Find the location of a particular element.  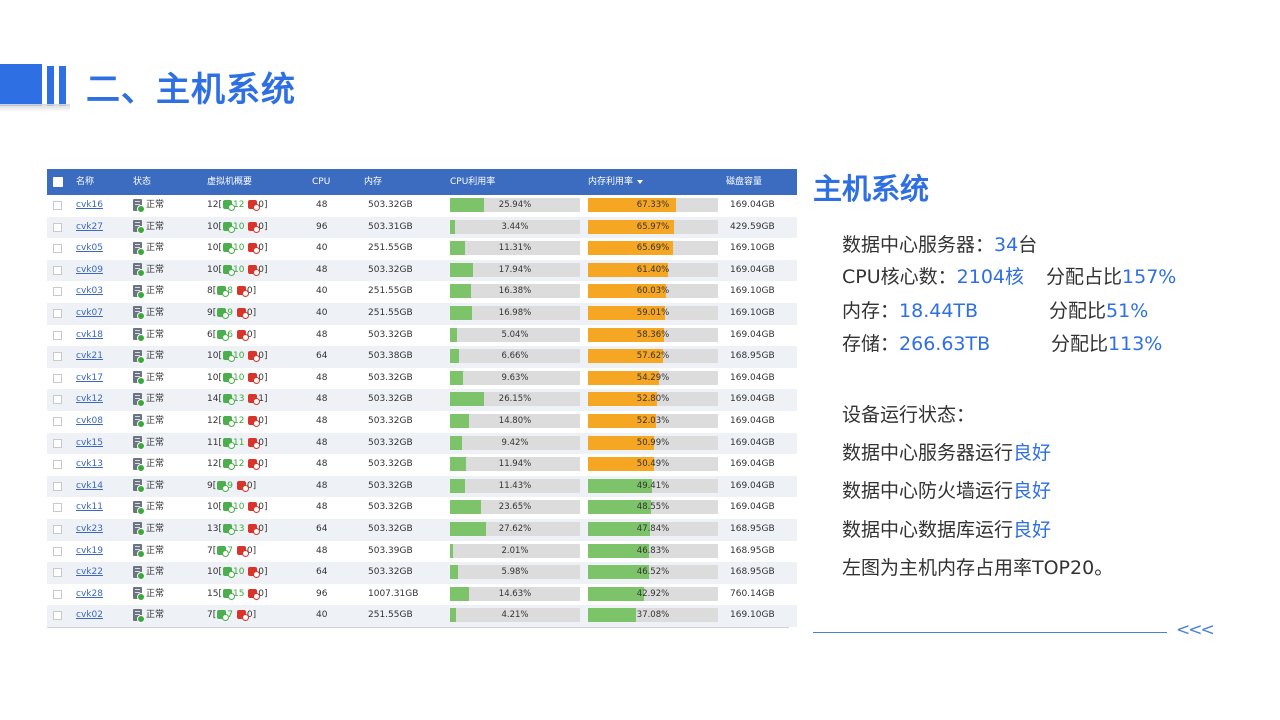

host-name-cell: cvk07 is located at coordinates (89, 314).